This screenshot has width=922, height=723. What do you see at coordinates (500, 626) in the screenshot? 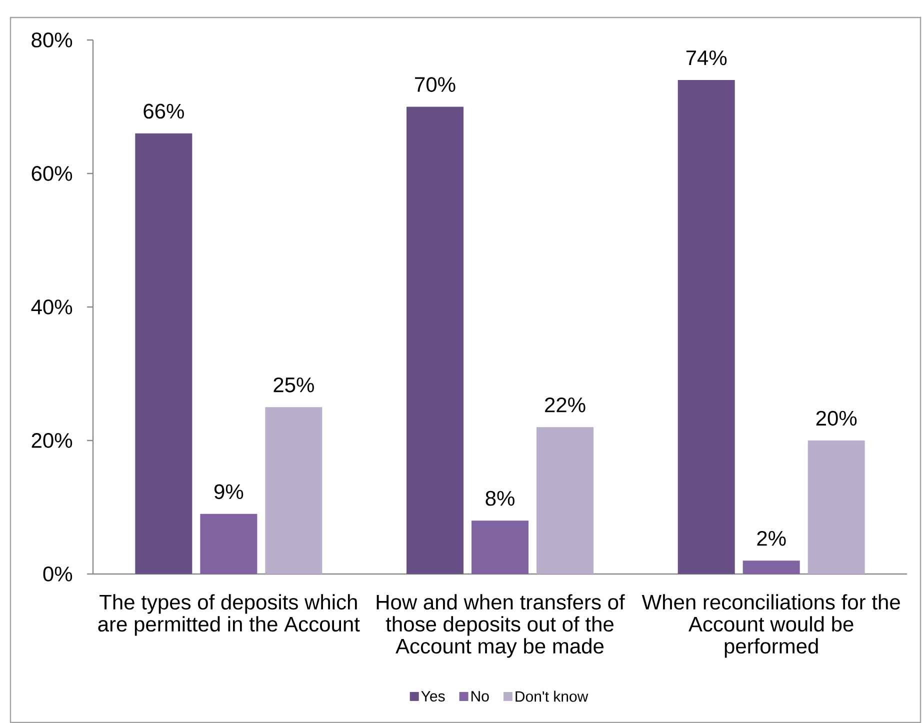
I see `x-tick-label: How and when transfers of those deposits out of the Account may be made` at bounding box center [500, 626].